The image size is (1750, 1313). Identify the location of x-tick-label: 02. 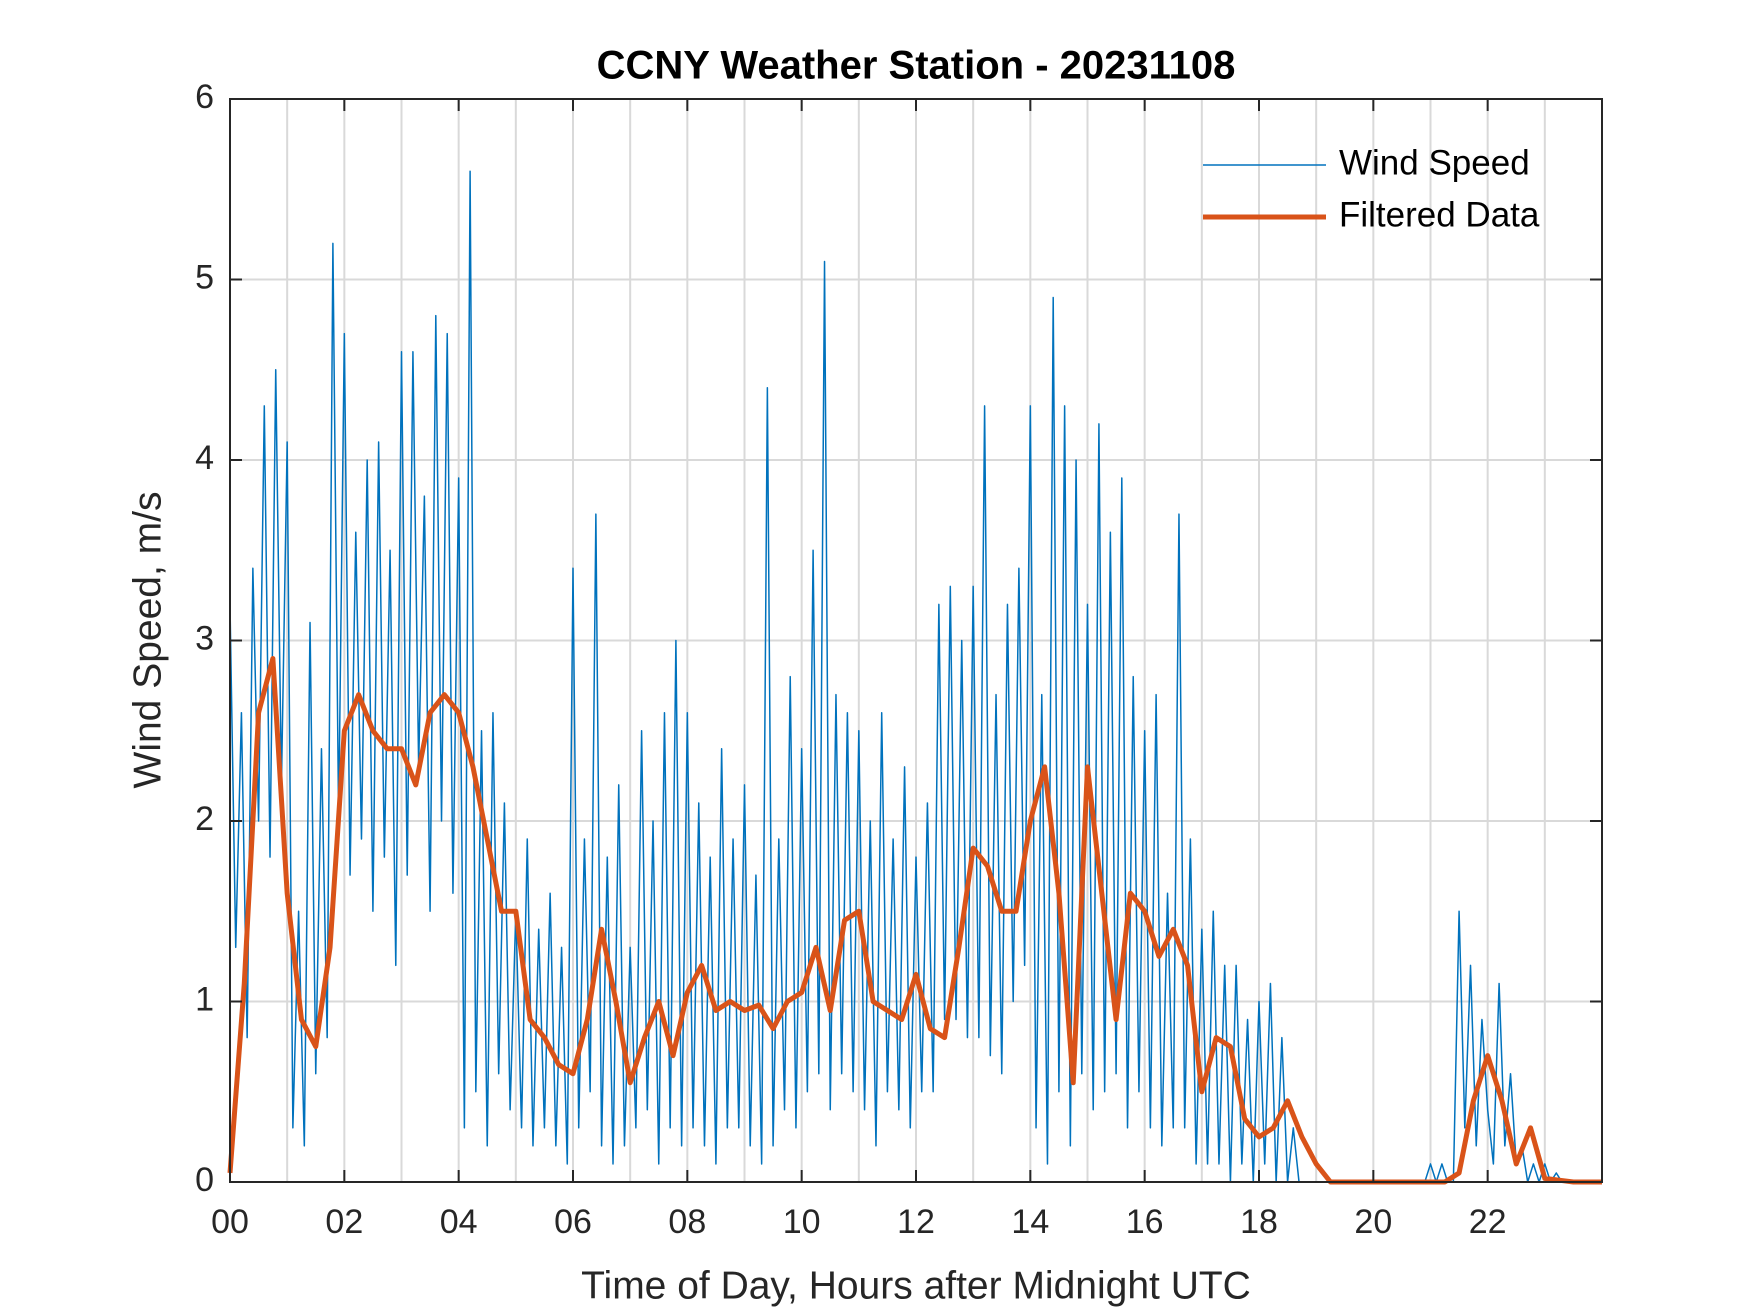
(344, 1222).